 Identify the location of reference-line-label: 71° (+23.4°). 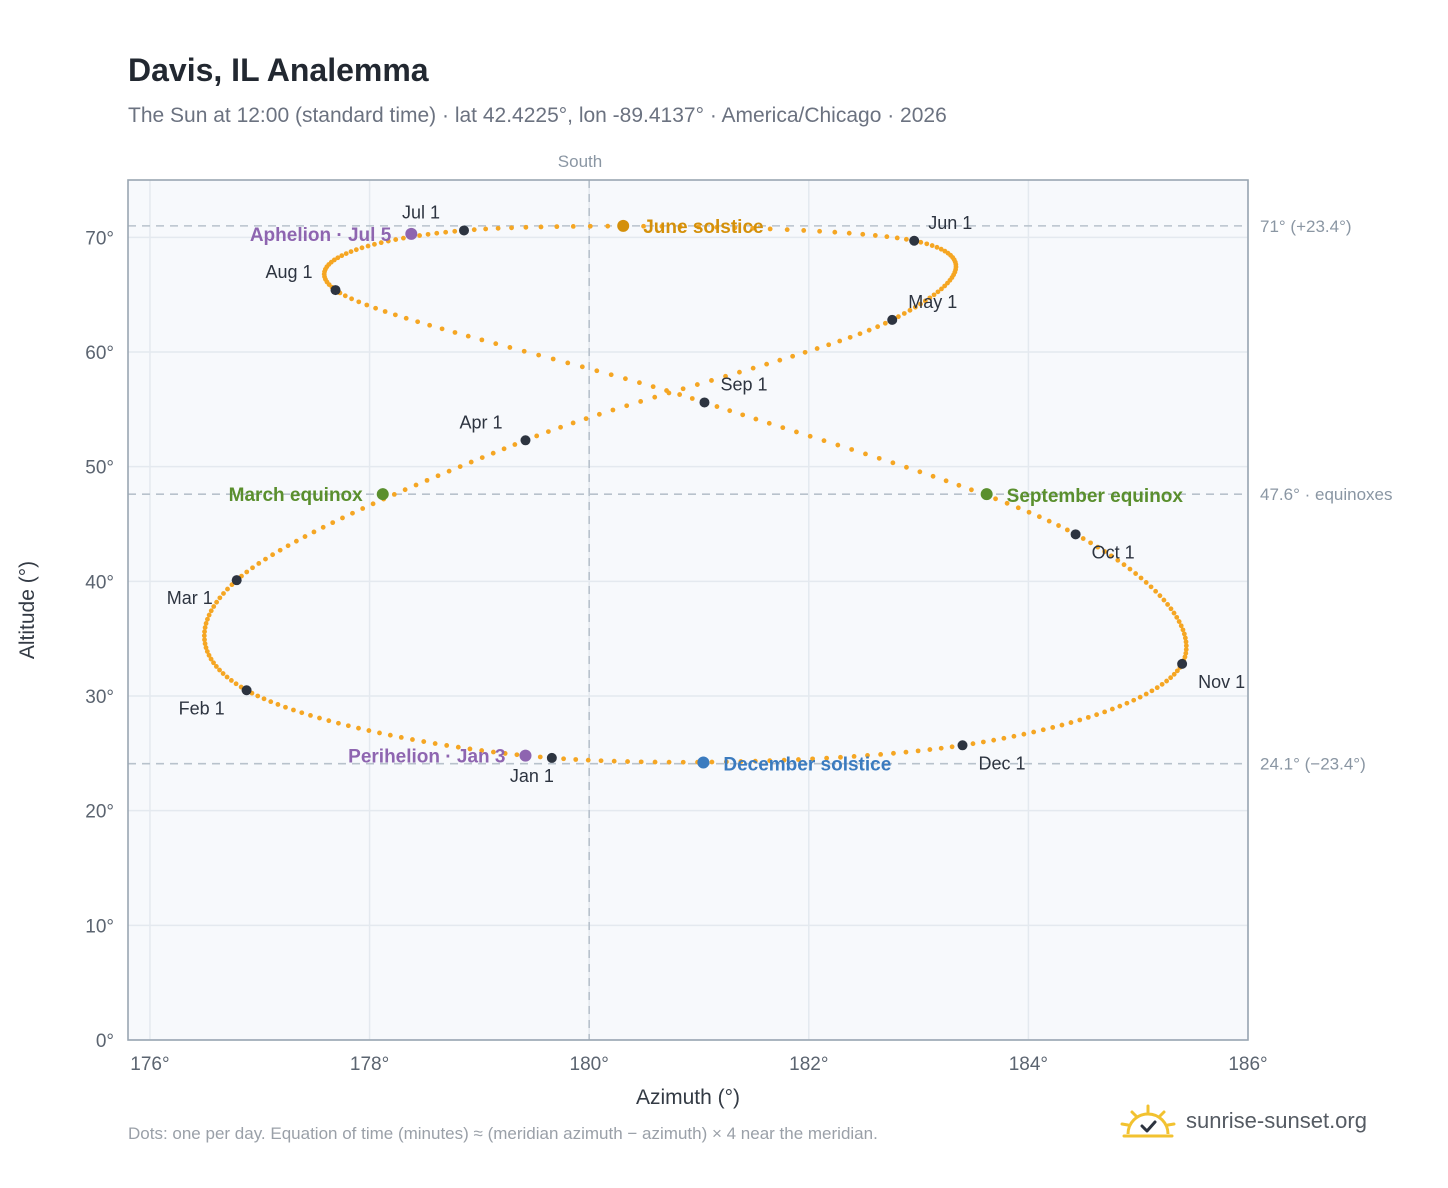
(1306, 226).